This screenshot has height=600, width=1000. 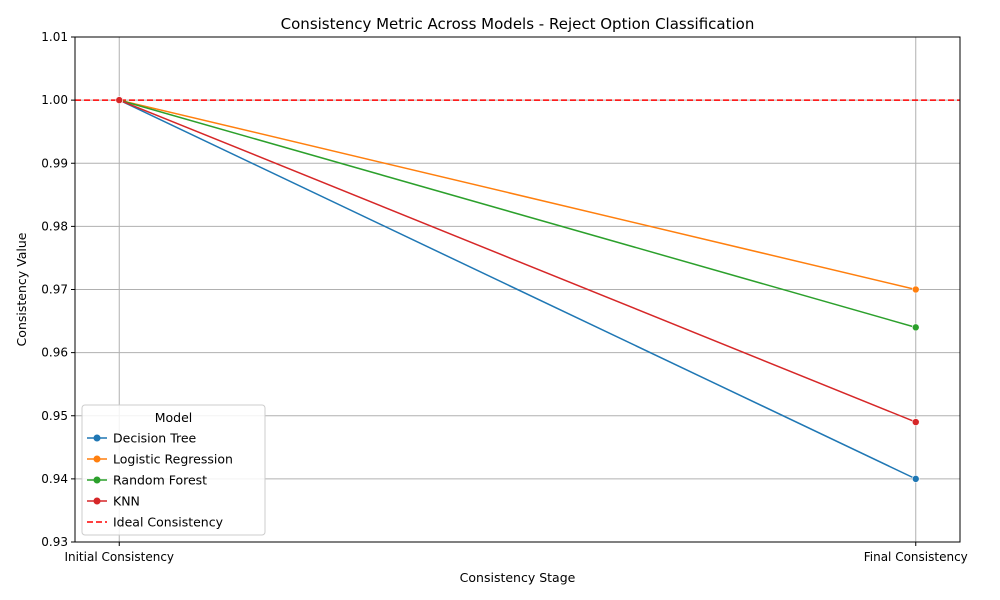 What do you see at coordinates (518, 577) in the screenshot?
I see `x-axis-label: Consistency Stage` at bounding box center [518, 577].